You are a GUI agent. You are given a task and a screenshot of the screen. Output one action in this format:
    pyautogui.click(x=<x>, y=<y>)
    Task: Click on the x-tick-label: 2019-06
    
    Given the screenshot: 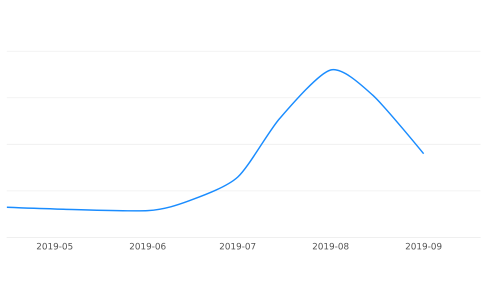 What is the action you would take?
    pyautogui.click(x=148, y=246)
    